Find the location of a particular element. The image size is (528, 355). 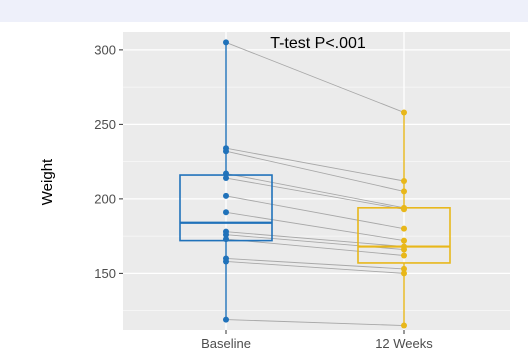

y-tick-label: 150 is located at coordinates (105, 273).